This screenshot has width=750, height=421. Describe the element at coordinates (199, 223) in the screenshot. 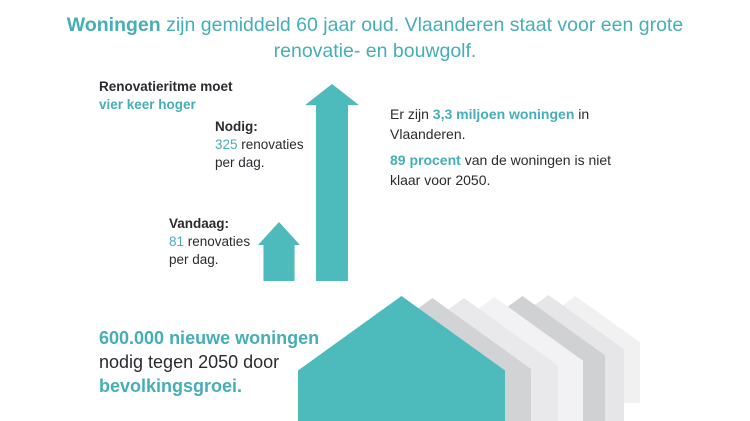

I see `today-label: Vandaag:` at that location.